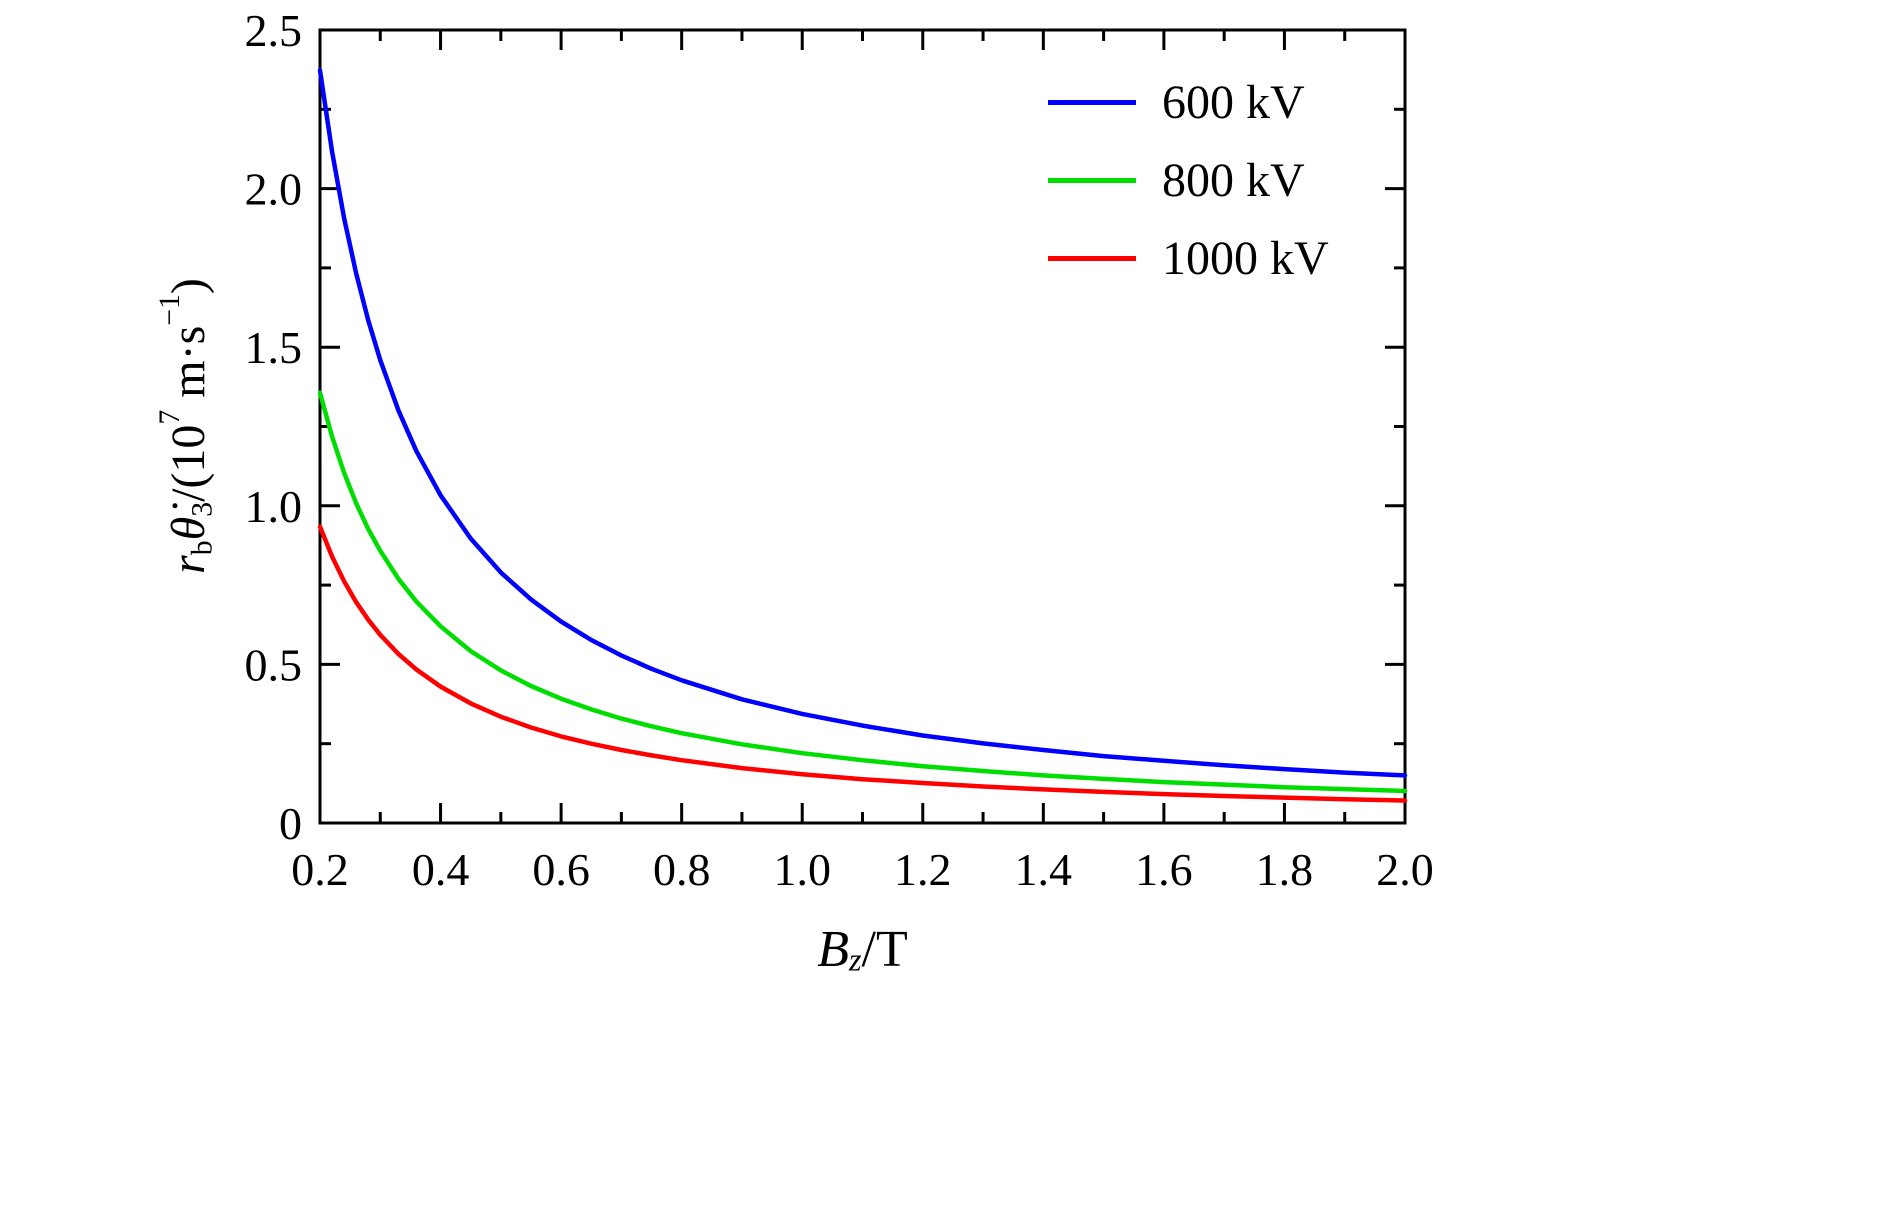 The width and height of the screenshot is (1890, 1205). I want to click on y-tick-label: 2.0, so click(274, 189).